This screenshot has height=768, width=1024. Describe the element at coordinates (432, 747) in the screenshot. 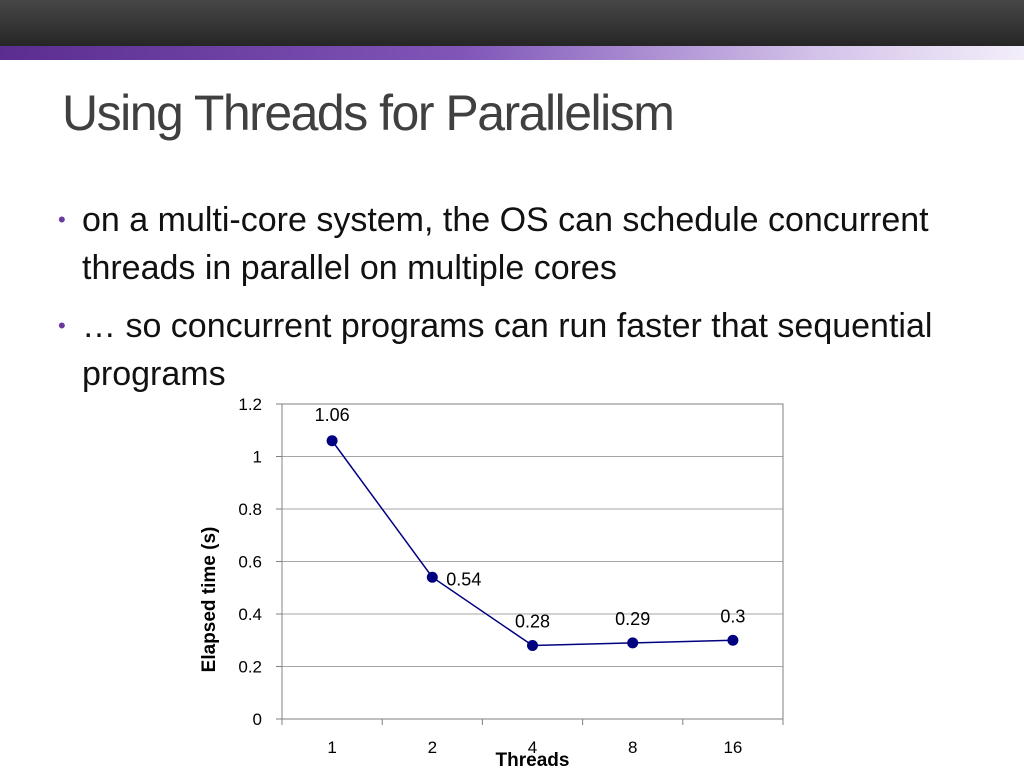

I see `x-tick-label: 2` at that location.